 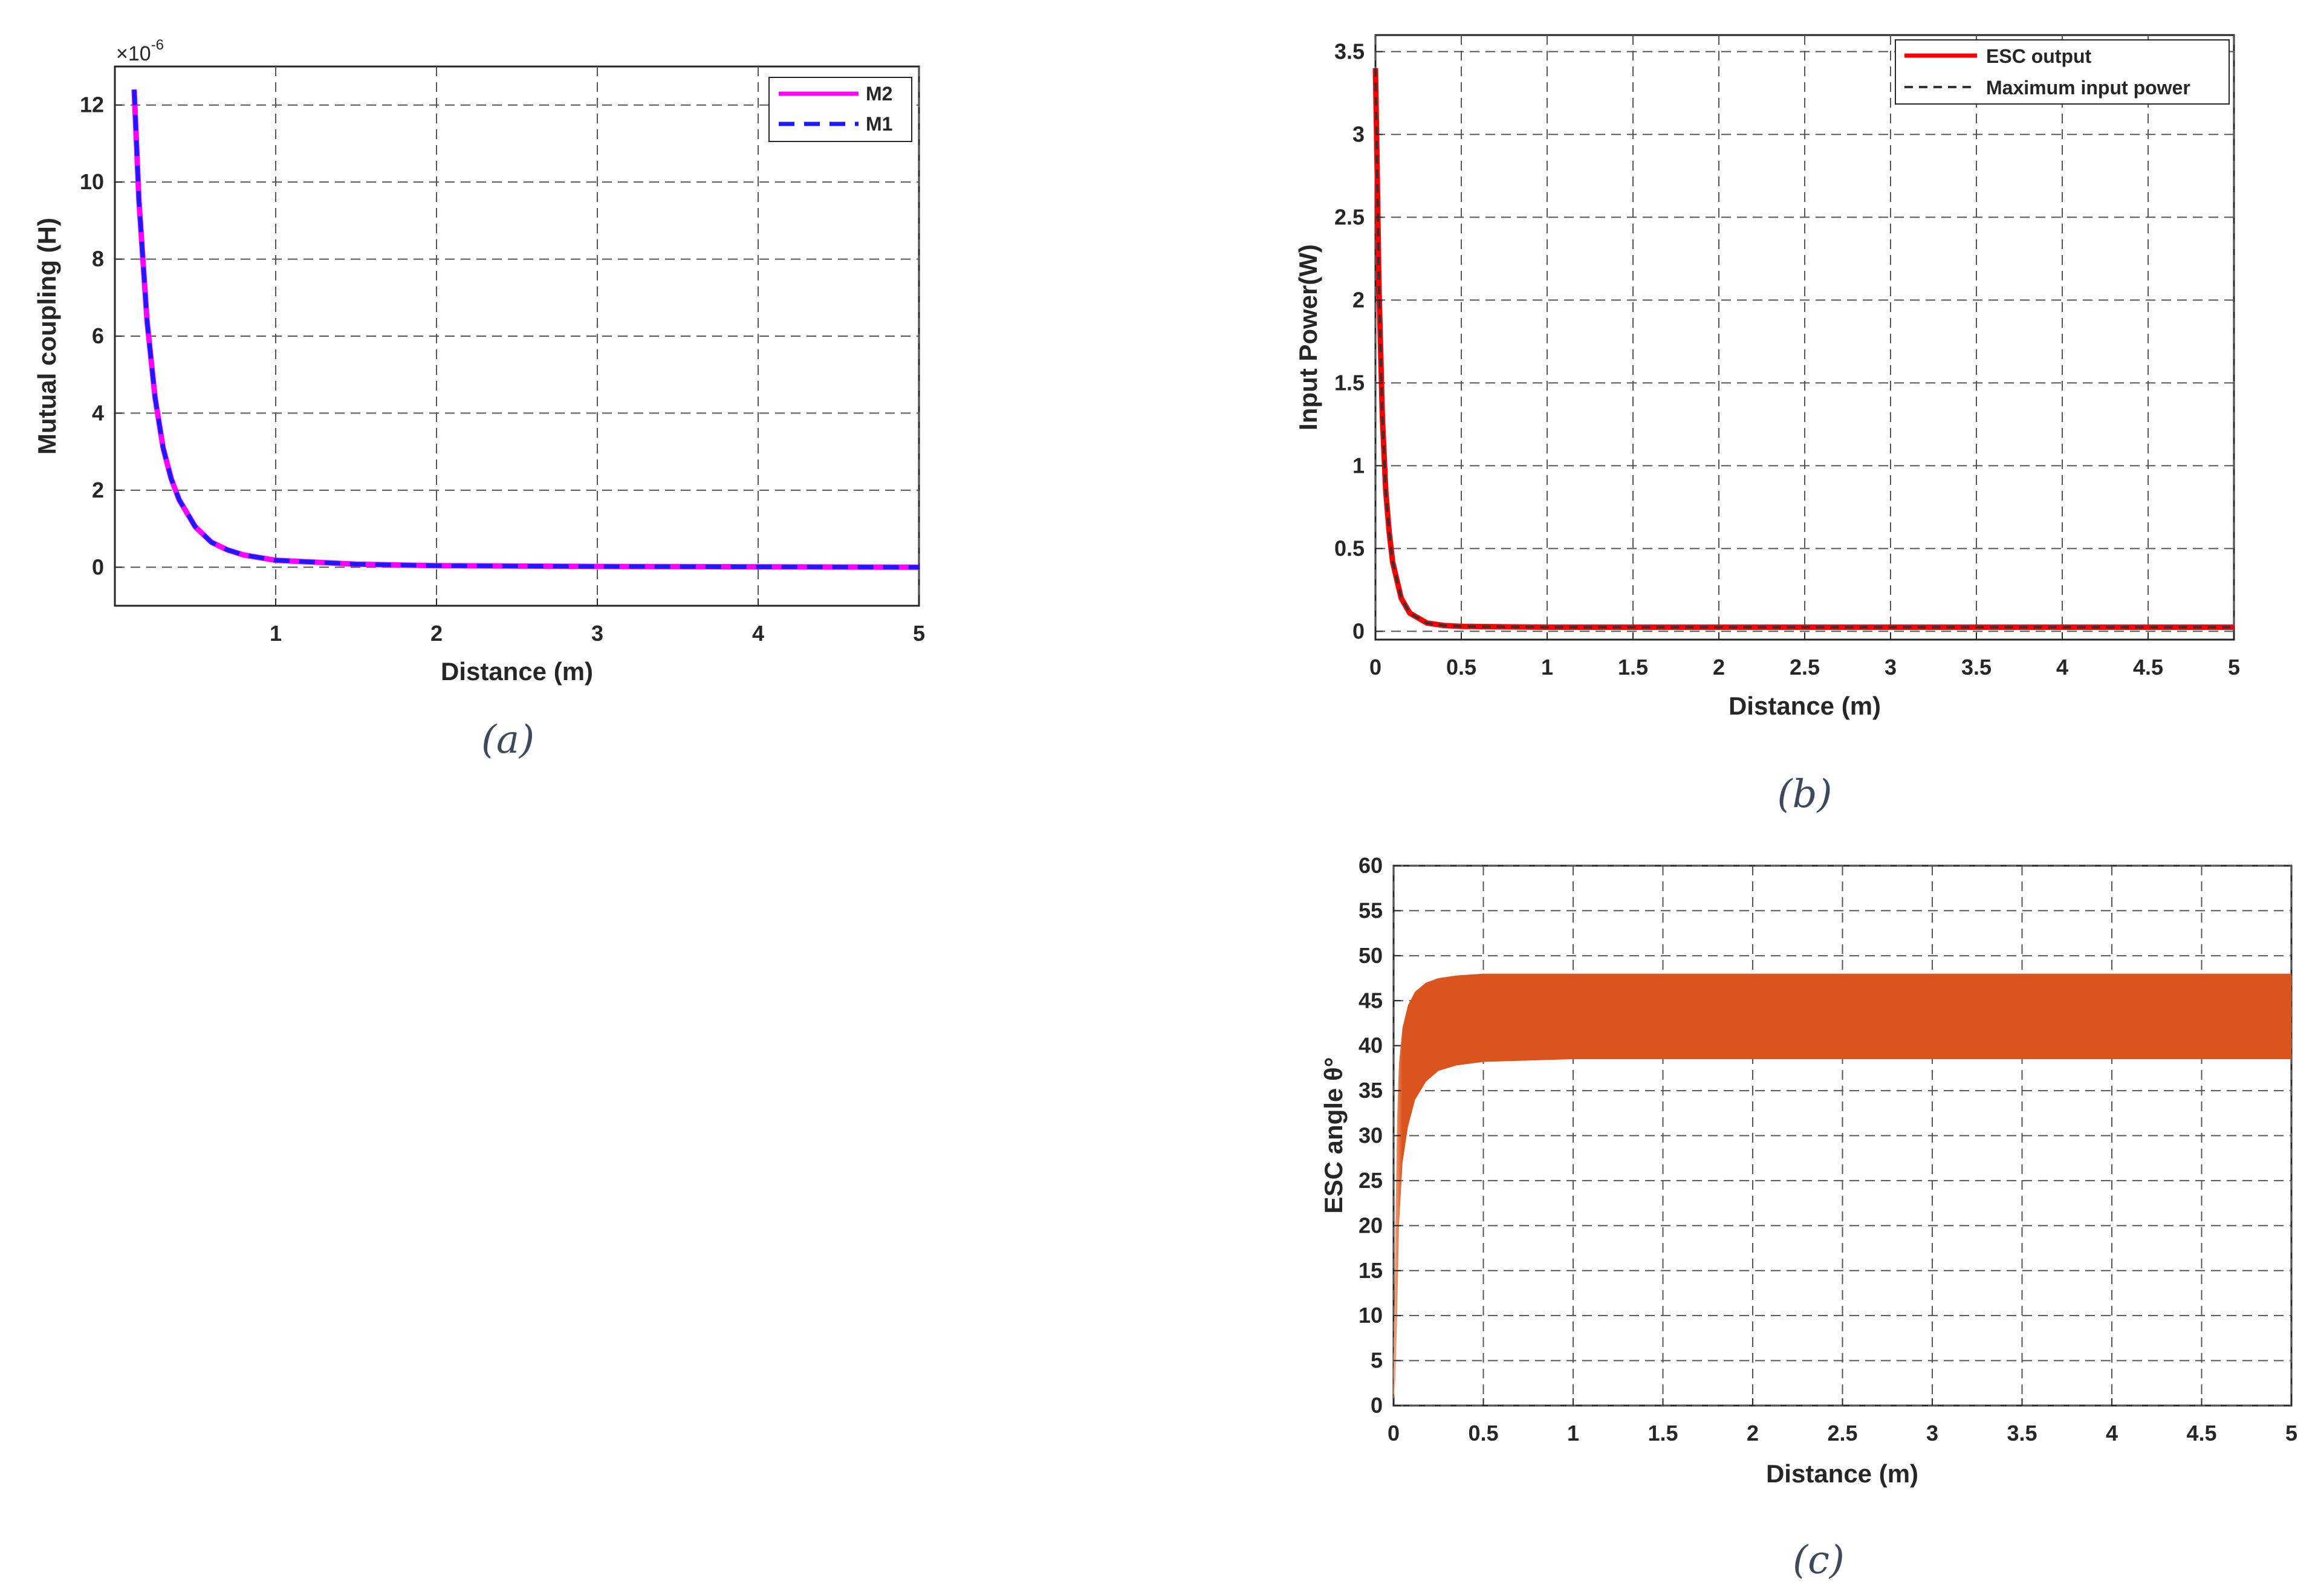 I want to click on y-tick-label: 30, so click(x=1371, y=1135).